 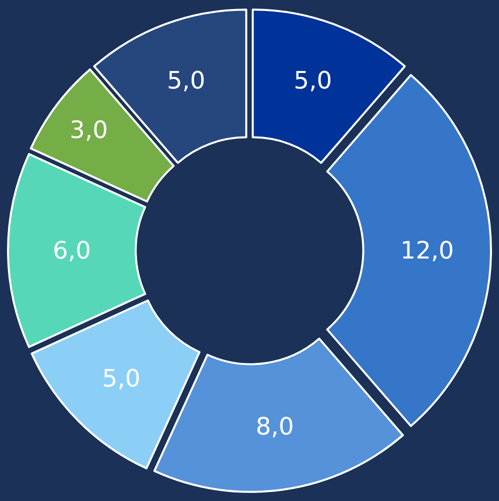 What do you see at coordinates (427, 250) in the screenshot?
I see `data-label: 12,0` at bounding box center [427, 250].